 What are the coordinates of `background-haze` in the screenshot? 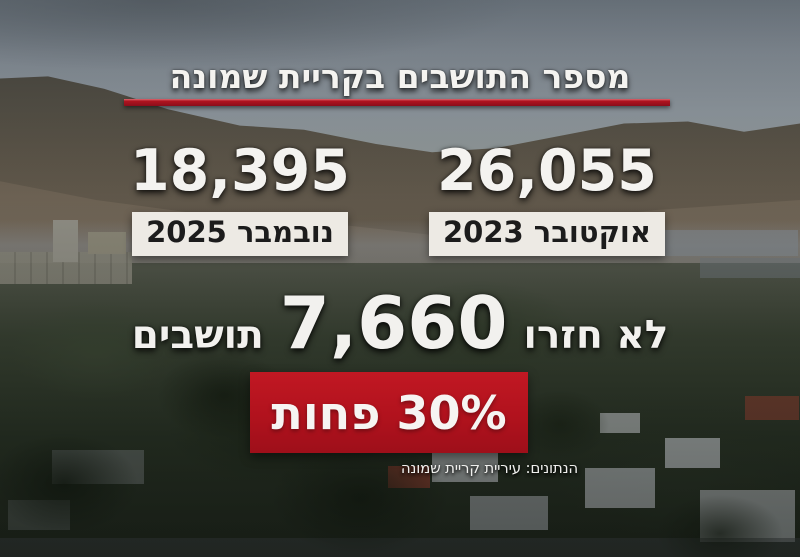 It's located at (260, 35).